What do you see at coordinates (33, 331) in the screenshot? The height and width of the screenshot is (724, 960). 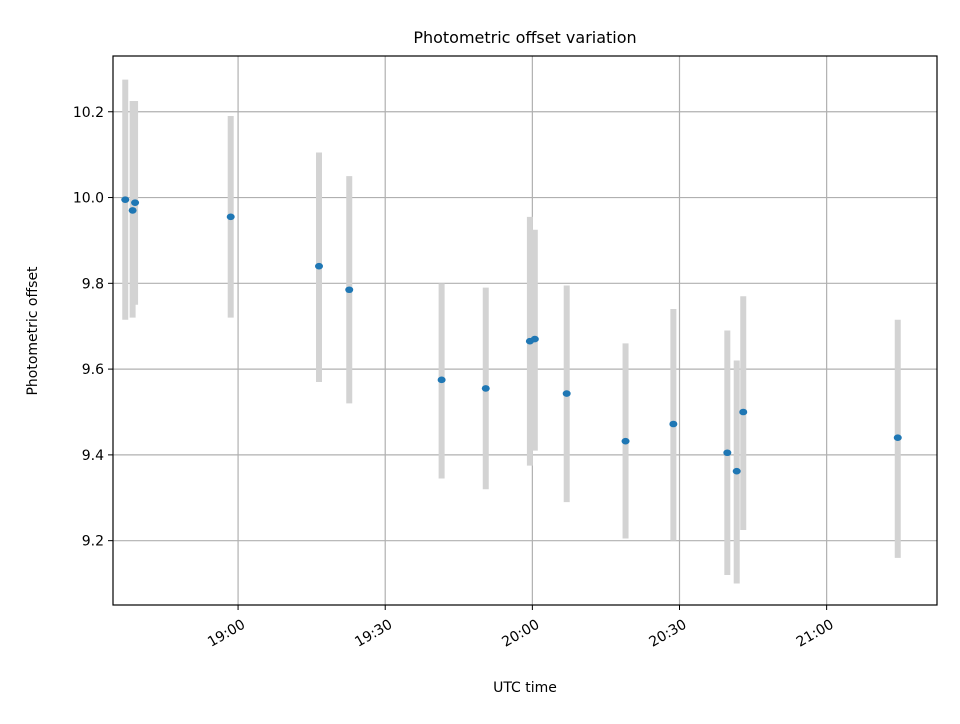 I see `y-axis-label: Photometric offset` at bounding box center [33, 331].